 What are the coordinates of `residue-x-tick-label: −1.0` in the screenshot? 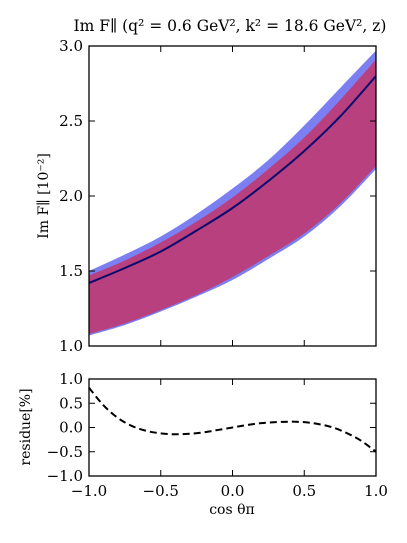 It's located at (89, 491).